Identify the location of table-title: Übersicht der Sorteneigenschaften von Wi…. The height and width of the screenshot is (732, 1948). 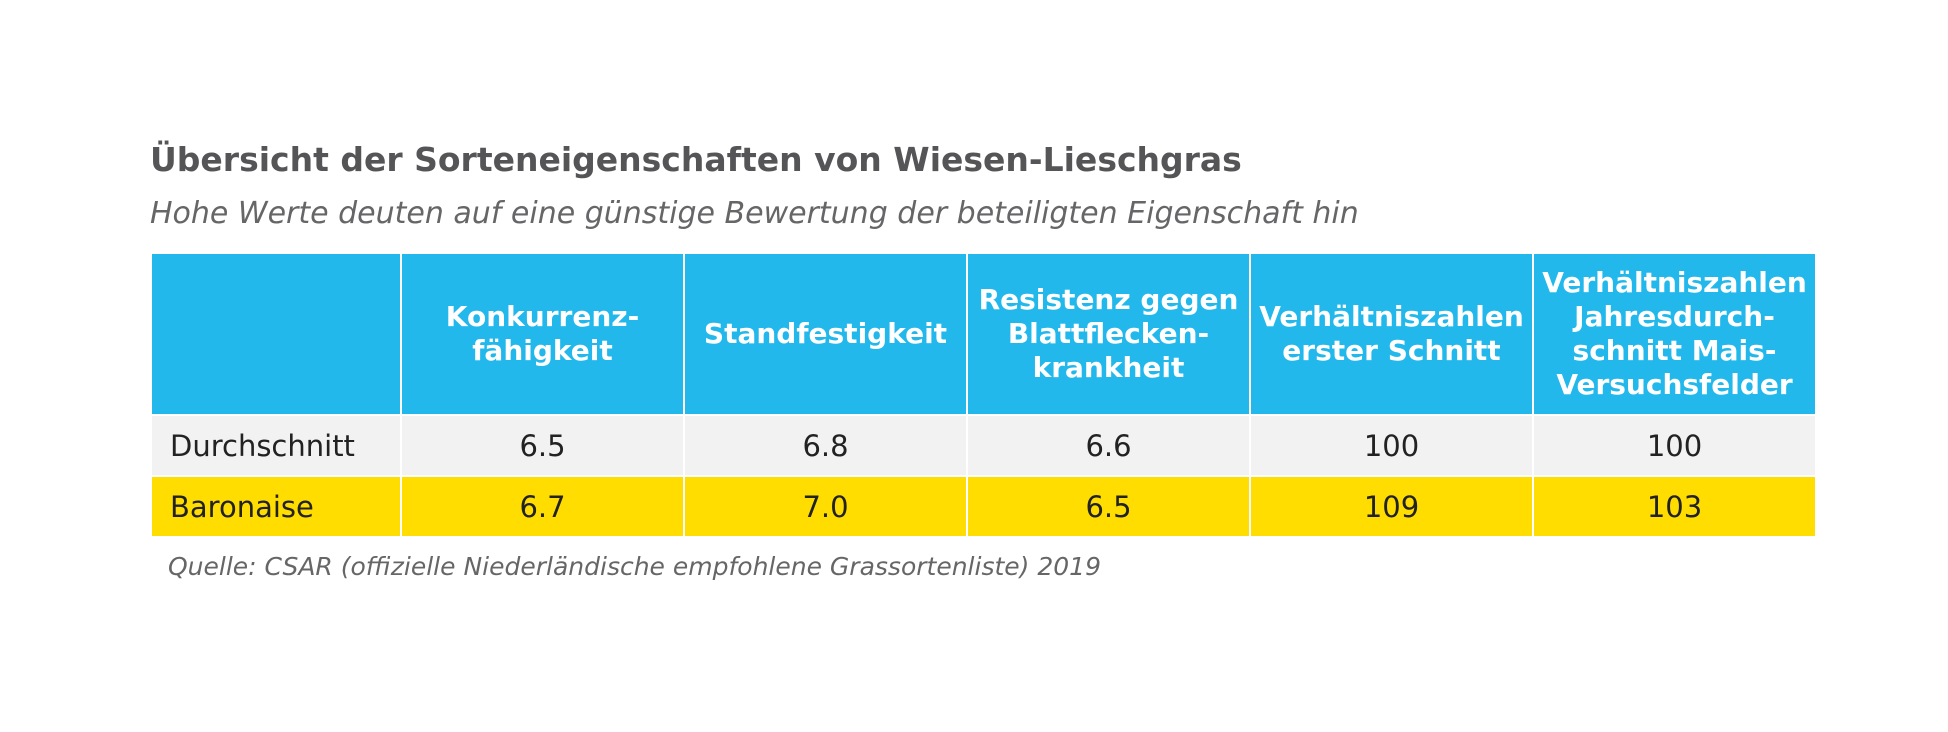
(696, 159).